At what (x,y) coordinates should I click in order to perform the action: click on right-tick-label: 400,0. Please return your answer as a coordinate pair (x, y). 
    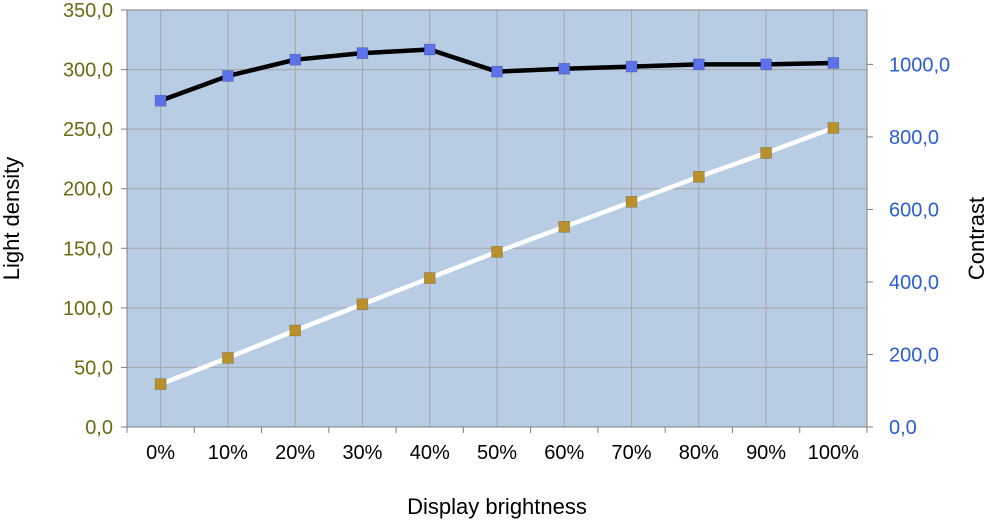
    Looking at the image, I should click on (914, 283).